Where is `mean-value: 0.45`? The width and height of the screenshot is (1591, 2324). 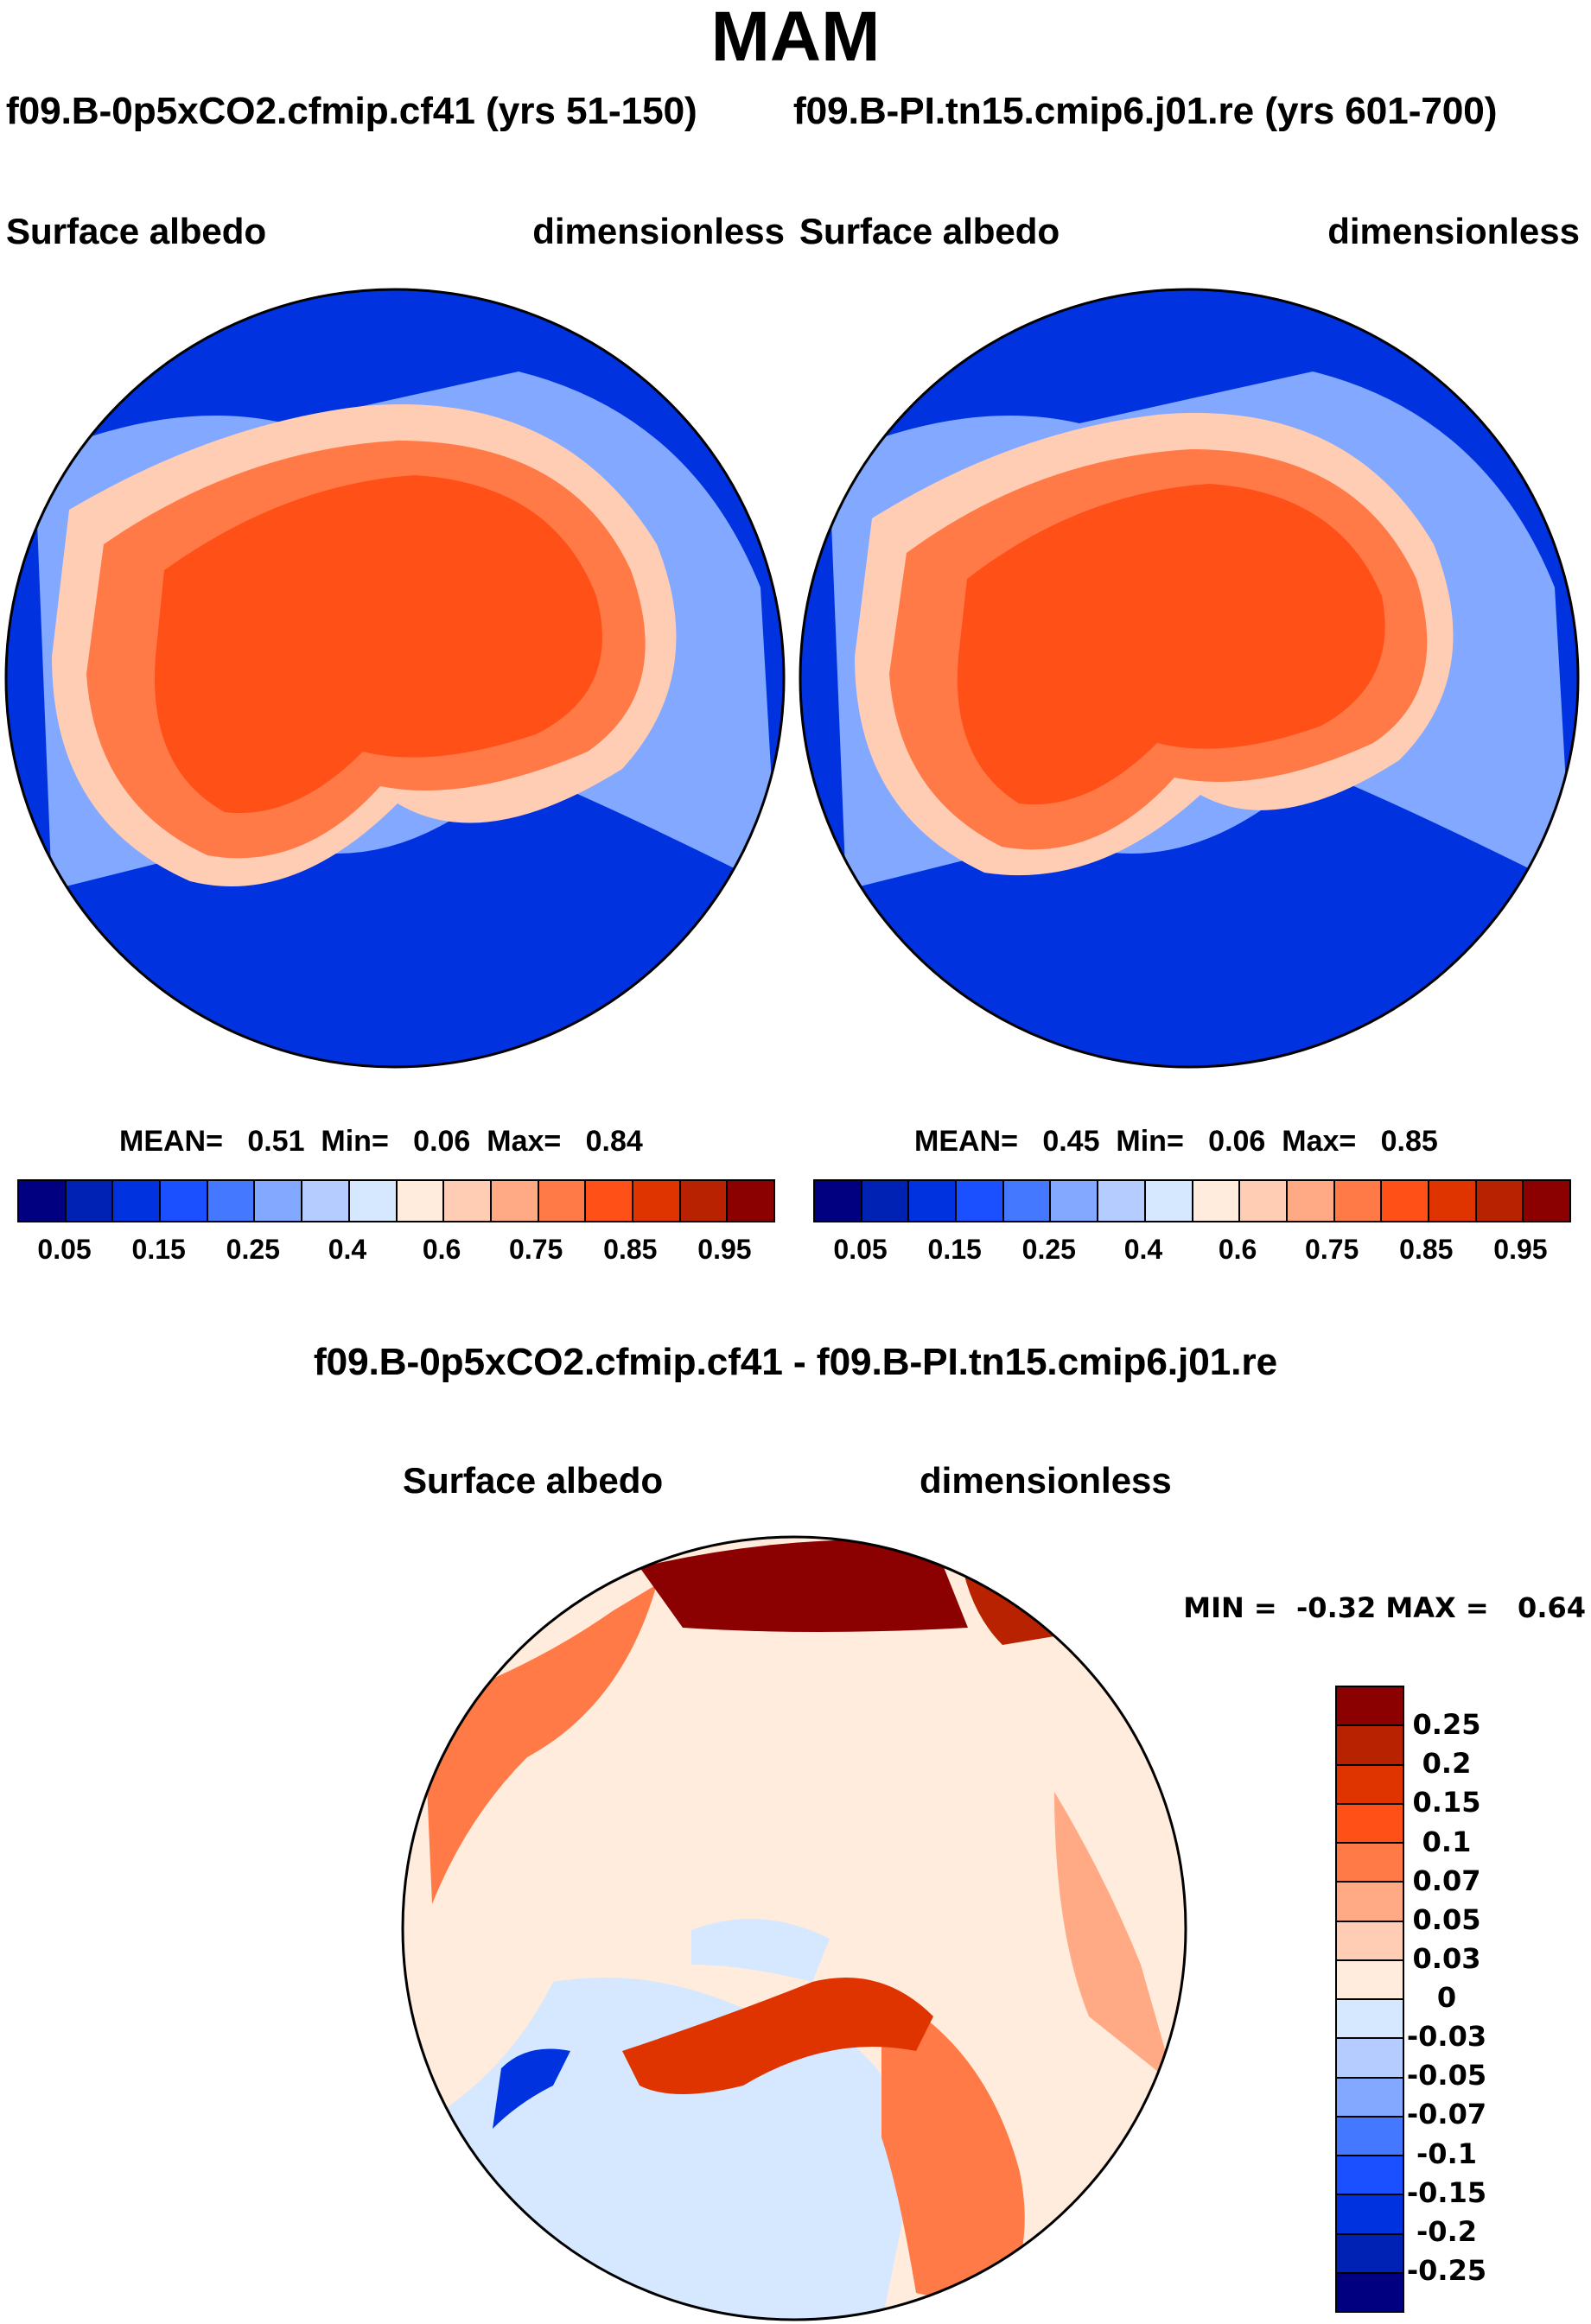 mean-value: 0.45 is located at coordinates (1071, 1141).